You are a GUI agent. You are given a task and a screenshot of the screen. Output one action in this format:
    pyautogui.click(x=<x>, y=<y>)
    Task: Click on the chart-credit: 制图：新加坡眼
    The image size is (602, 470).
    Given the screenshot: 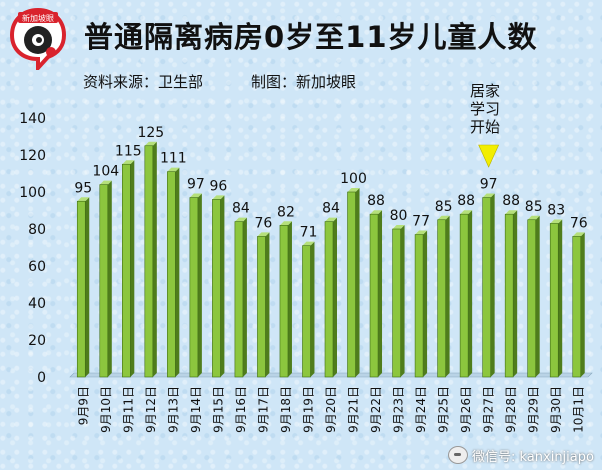 What is the action you would take?
    pyautogui.click(x=304, y=82)
    